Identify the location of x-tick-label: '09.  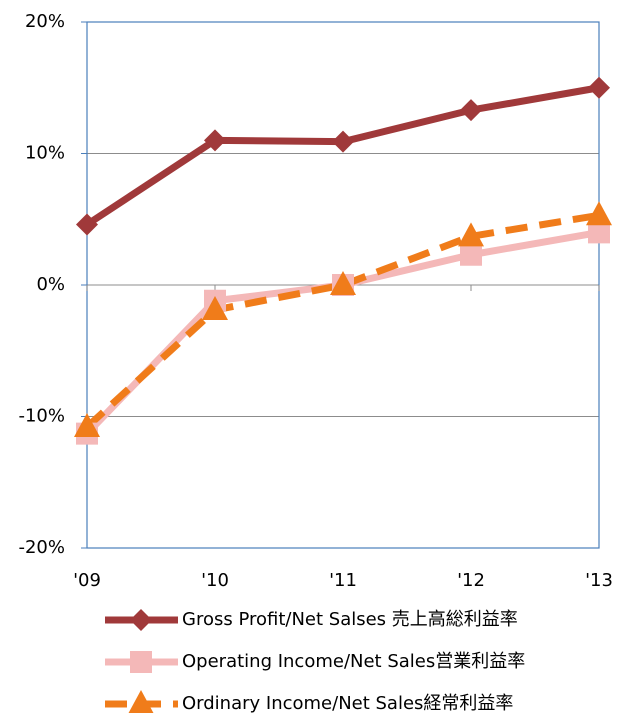
(87, 580).